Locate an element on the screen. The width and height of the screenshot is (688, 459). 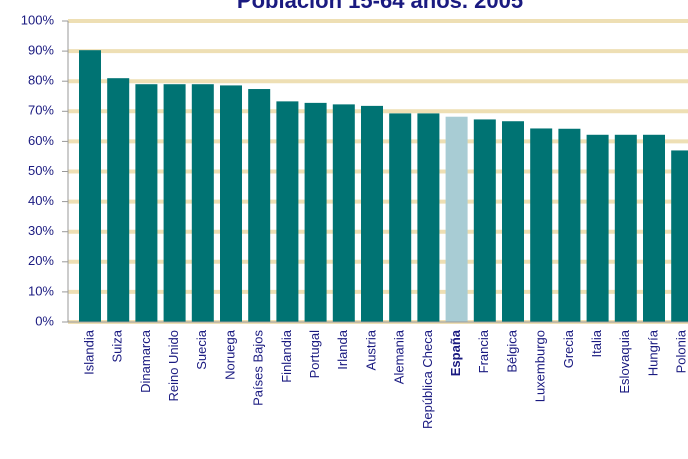
y-tick-label: 60% is located at coordinates (41, 140).